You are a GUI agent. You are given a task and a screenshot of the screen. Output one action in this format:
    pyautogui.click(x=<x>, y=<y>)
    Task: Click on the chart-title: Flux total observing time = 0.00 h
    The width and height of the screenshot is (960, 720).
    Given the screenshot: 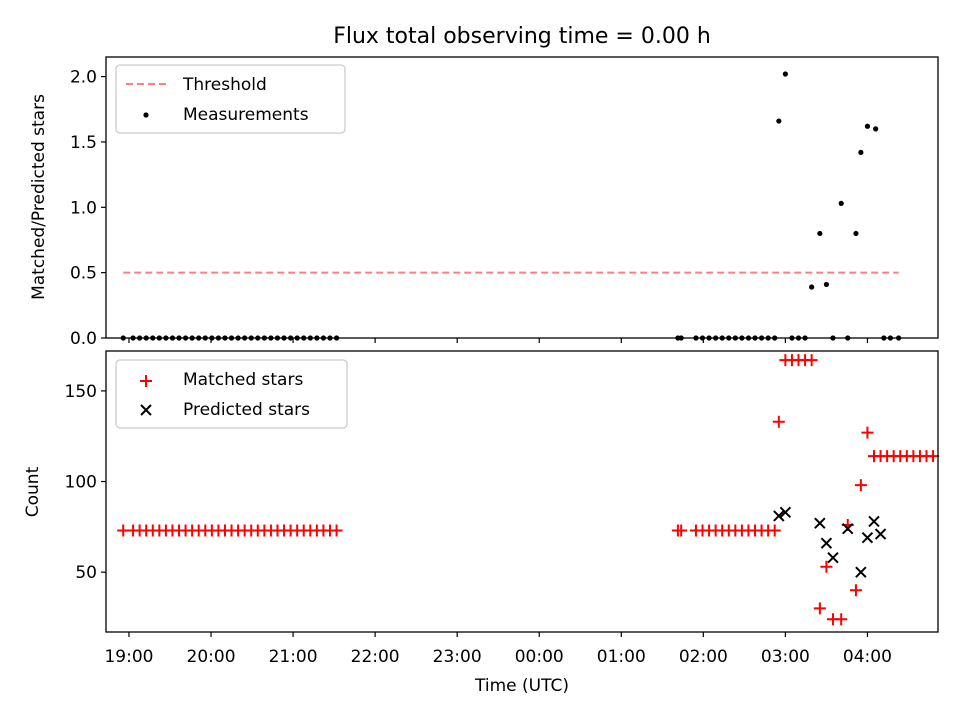 What is the action you would take?
    pyautogui.click(x=522, y=36)
    